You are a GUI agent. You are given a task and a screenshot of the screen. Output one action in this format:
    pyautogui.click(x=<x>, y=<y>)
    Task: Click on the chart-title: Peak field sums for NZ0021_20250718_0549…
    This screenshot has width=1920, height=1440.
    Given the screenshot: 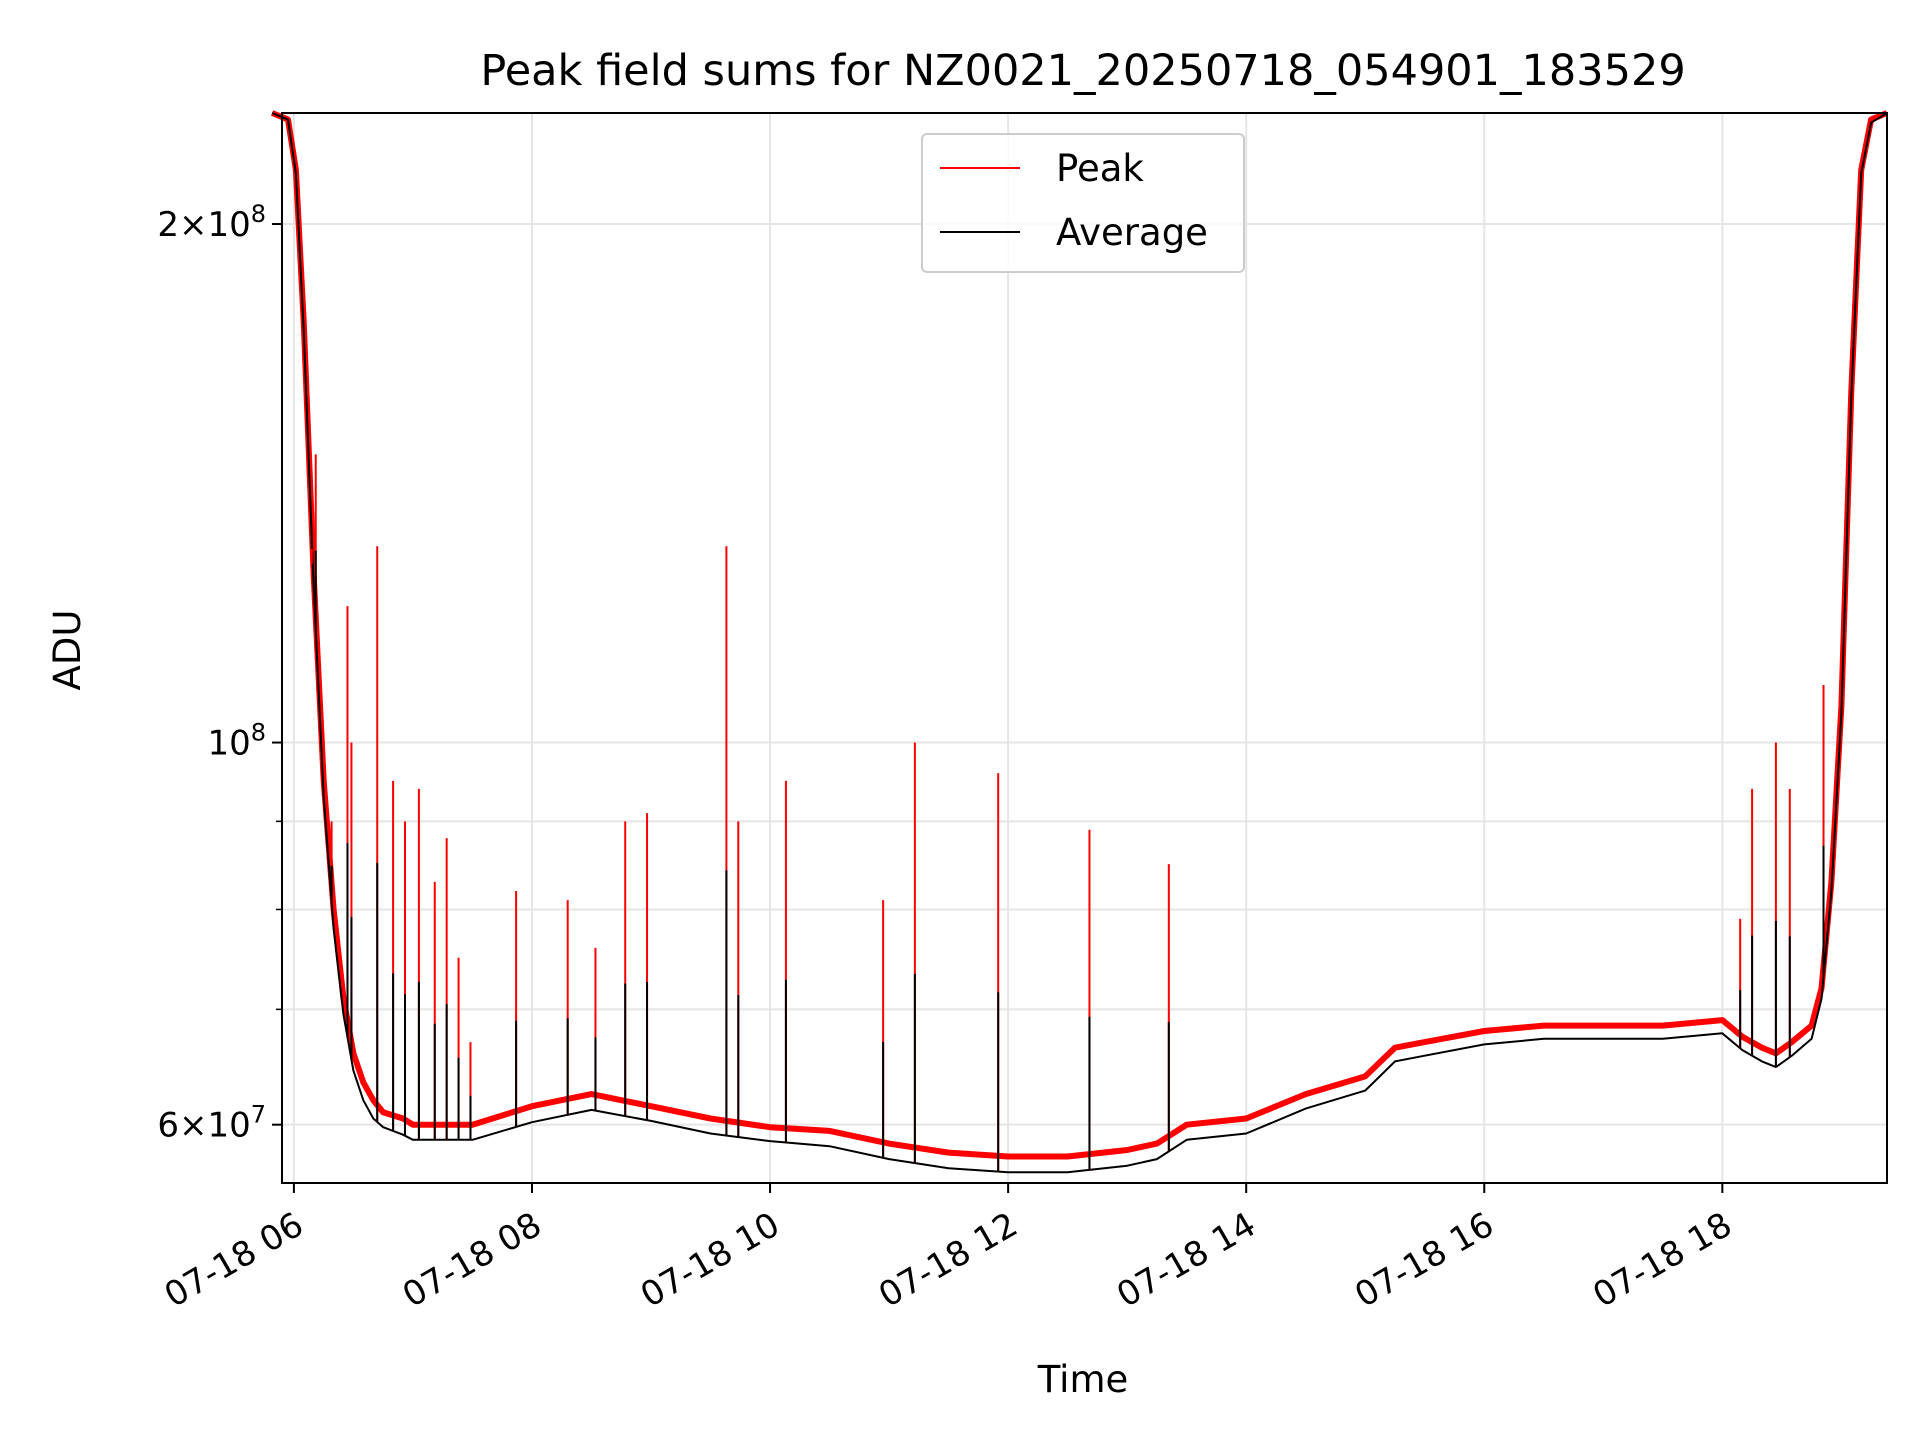 What is the action you would take?
    pyautogui.click(x=1082, y=71)
    